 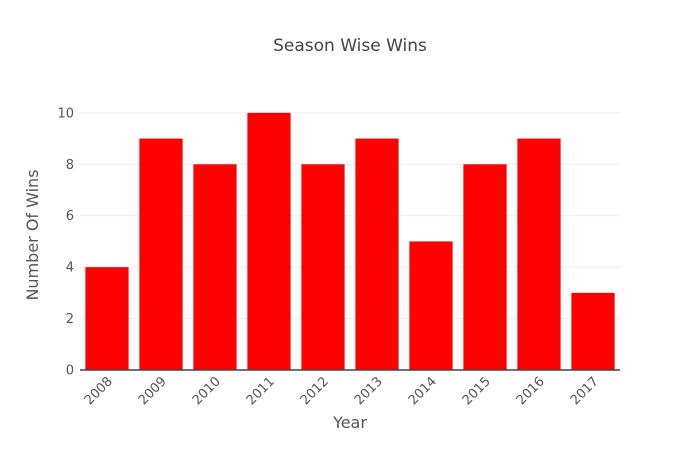 I want to click on x-tick-label: 2011, so click(x=261, y=391).